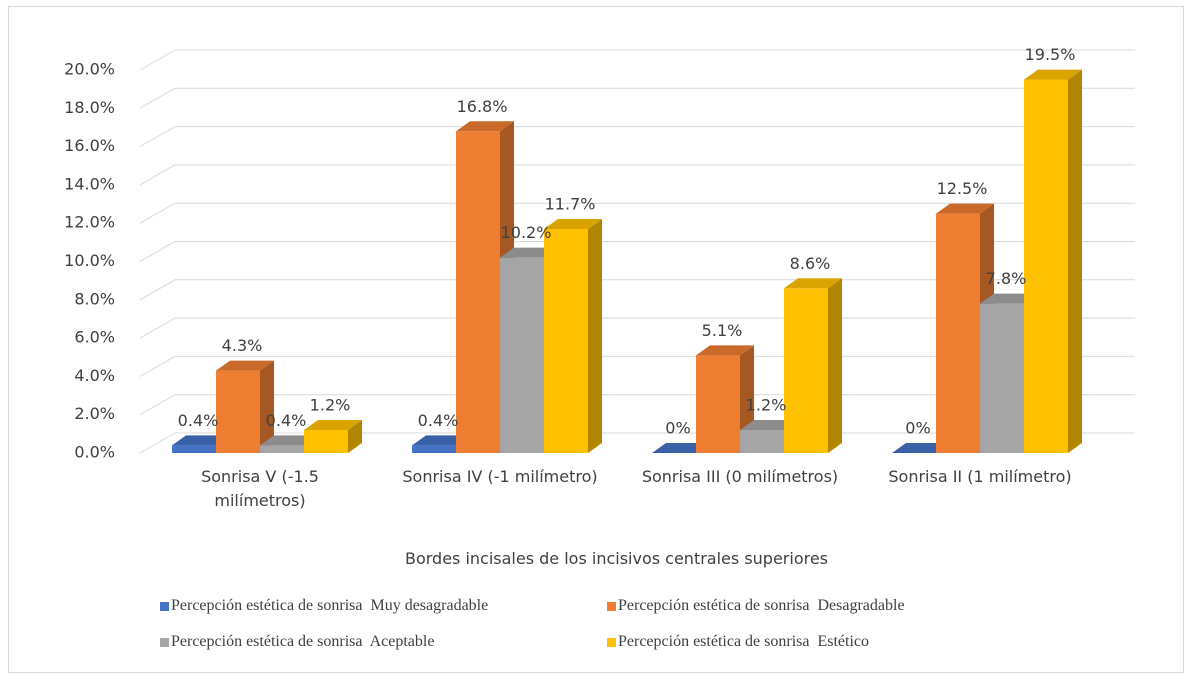 The height and width of the screenshot is (680, 1193). I want to click on legend-item: Percepción estética de sonrisa Estético, so click(832, 642).